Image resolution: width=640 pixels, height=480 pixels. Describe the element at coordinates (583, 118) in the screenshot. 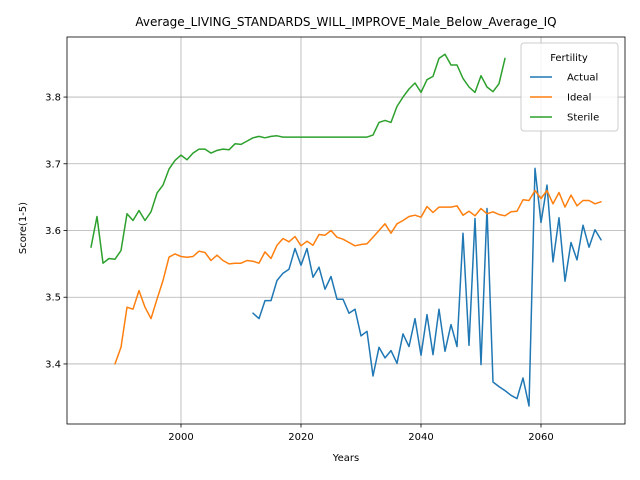

I see `legend-label-sterile: Sterile` at that location.